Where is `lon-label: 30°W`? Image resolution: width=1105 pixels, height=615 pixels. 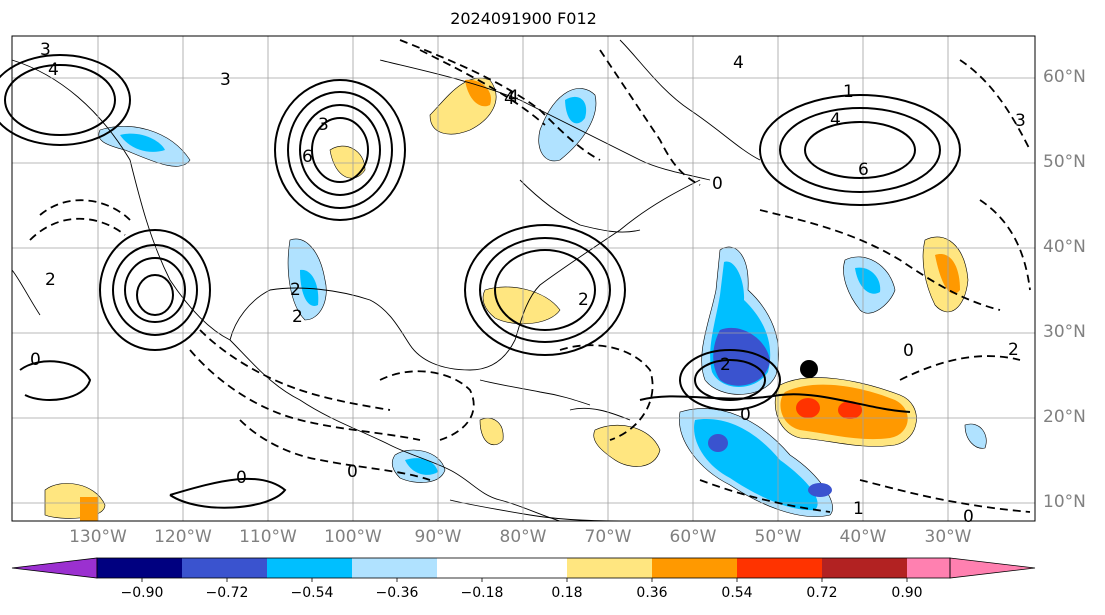
lon-label: 30°W is located at coordinates (948, 537).